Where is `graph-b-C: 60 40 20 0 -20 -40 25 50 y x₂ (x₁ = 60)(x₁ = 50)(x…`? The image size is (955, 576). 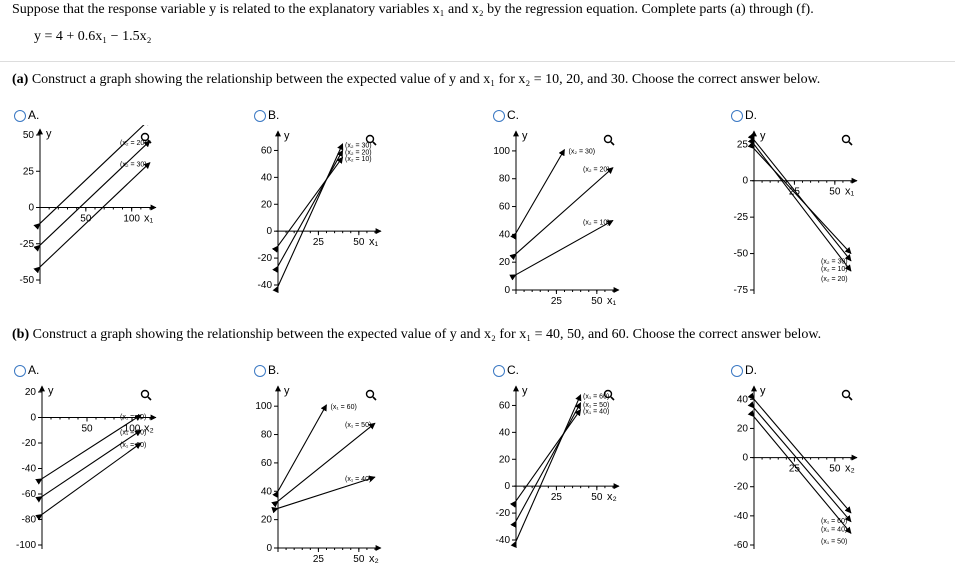 graph-b-C: 60 40 20 0 -20 -40 25 50 y x₂ (x₁ = 60)(x₁ = 50)(x… is located at coordinates (558, 465).